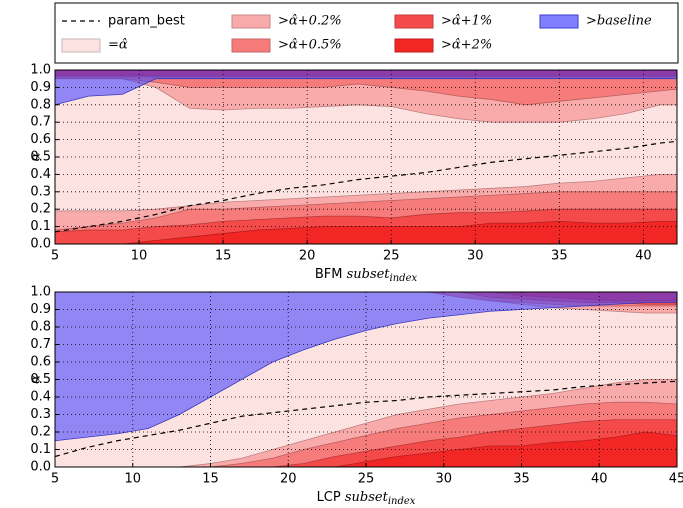 Image resolution: width=683 pixels, height=508 pixels. Describe the element at coordinates (676, 479) in the screenshot. I see `x-tick-label: 45` at that location.